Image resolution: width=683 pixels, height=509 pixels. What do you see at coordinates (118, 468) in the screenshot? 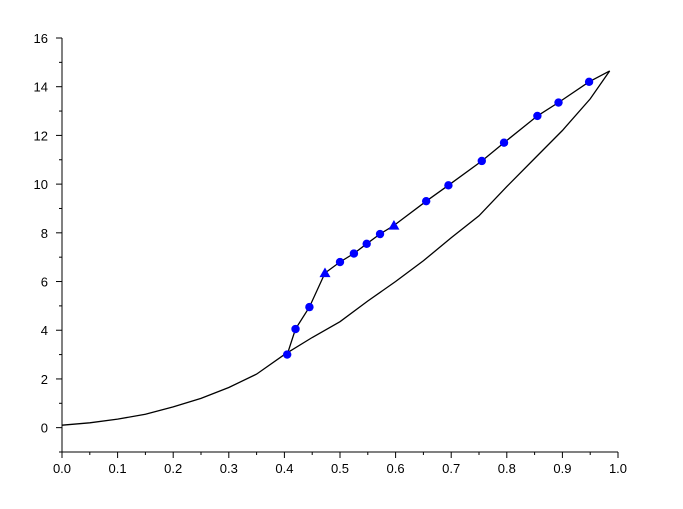
I see `x-tick-label: 0.1` at bounding box center [118, 468].